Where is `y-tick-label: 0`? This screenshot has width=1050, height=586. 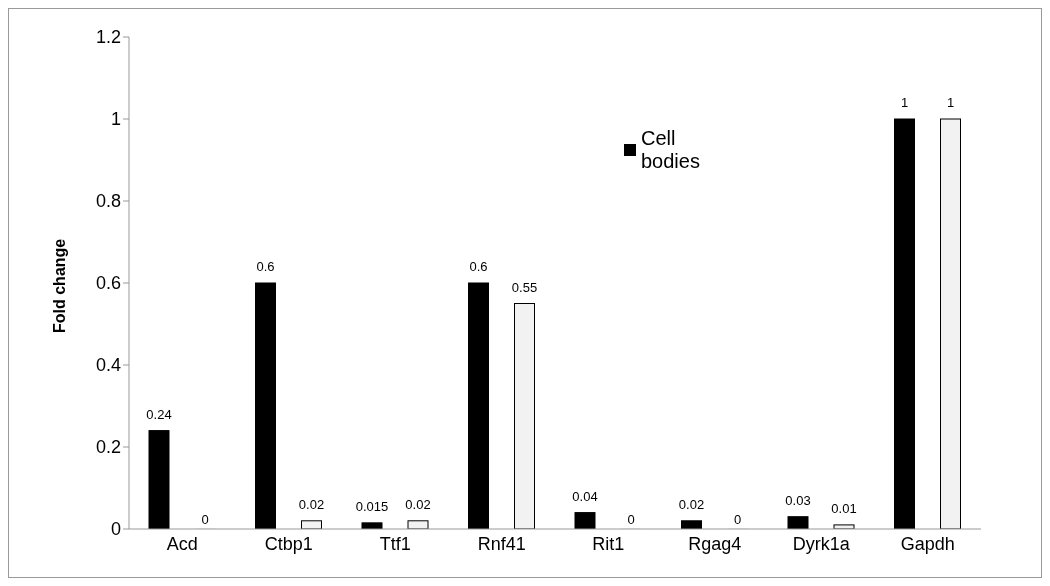
y-tick-label: 0 is located at coordinates (115, 529).